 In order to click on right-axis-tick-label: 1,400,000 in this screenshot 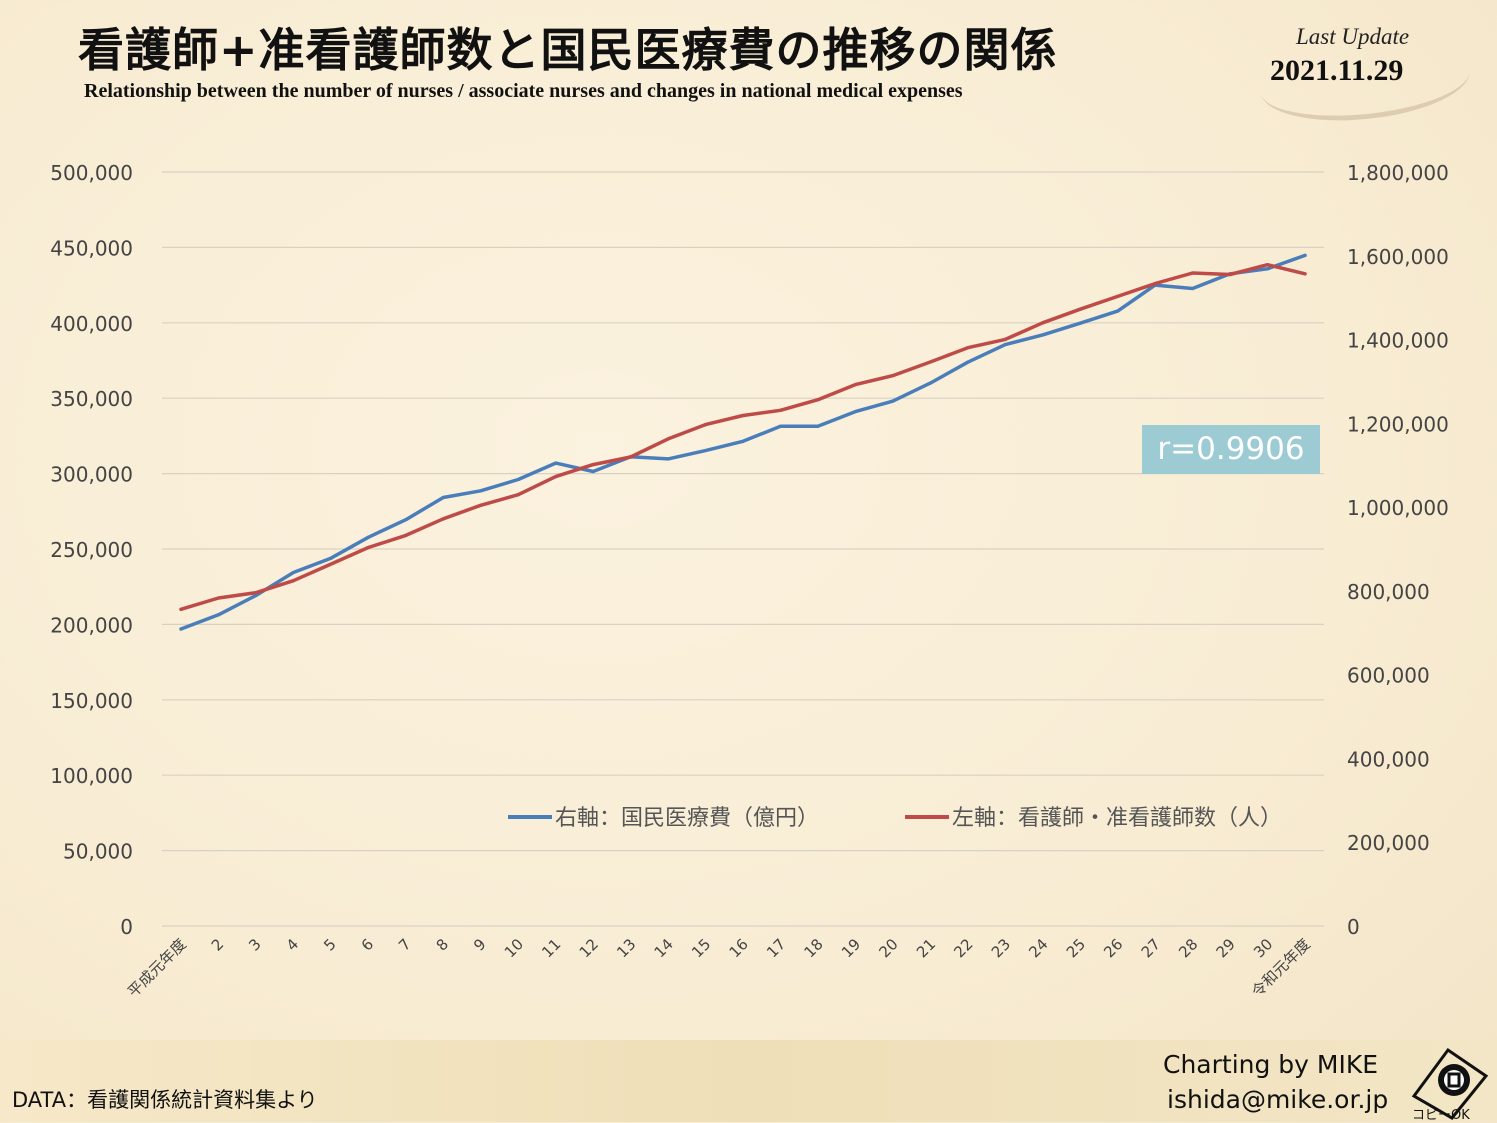, I will do `click(1398, 341)`.